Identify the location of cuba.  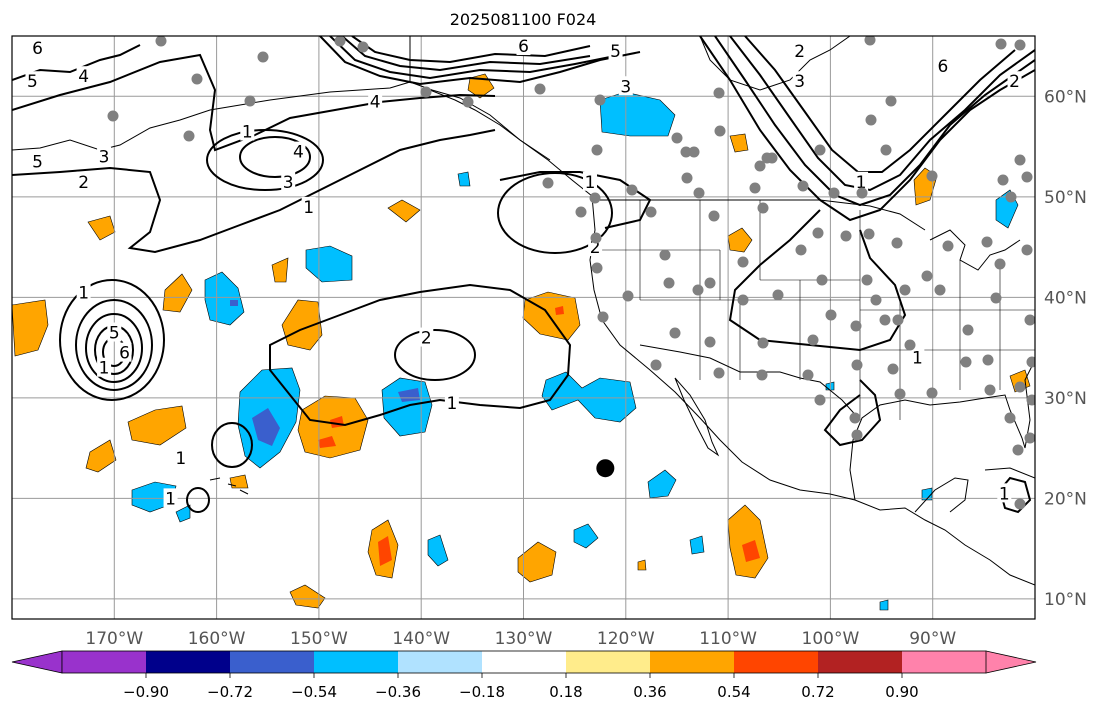
(1009, 473).